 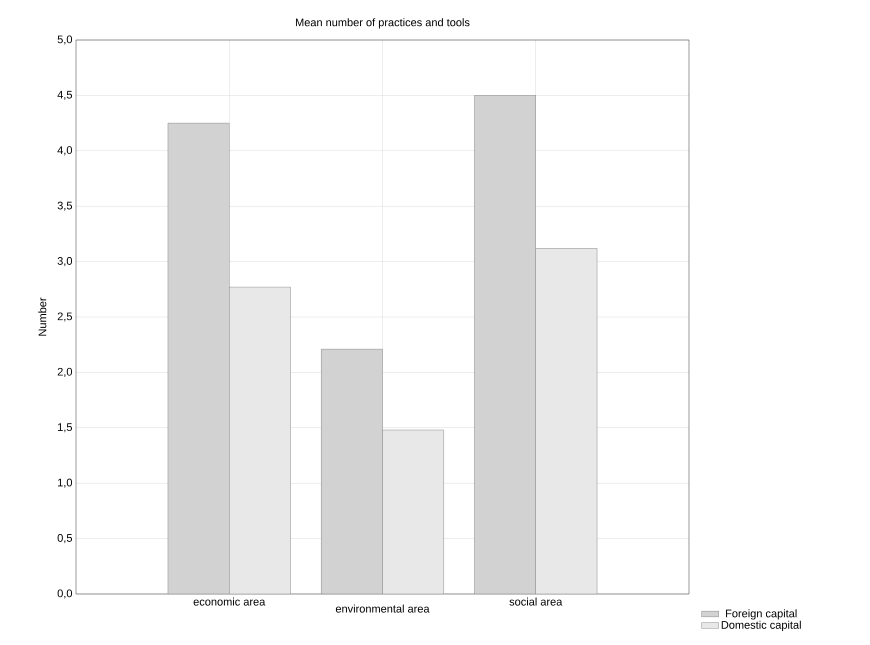 What do you see at coordinates (65, 206) in the screenshot?
I see `y-tick-label: 3,5` at bounding box center [65, 206].